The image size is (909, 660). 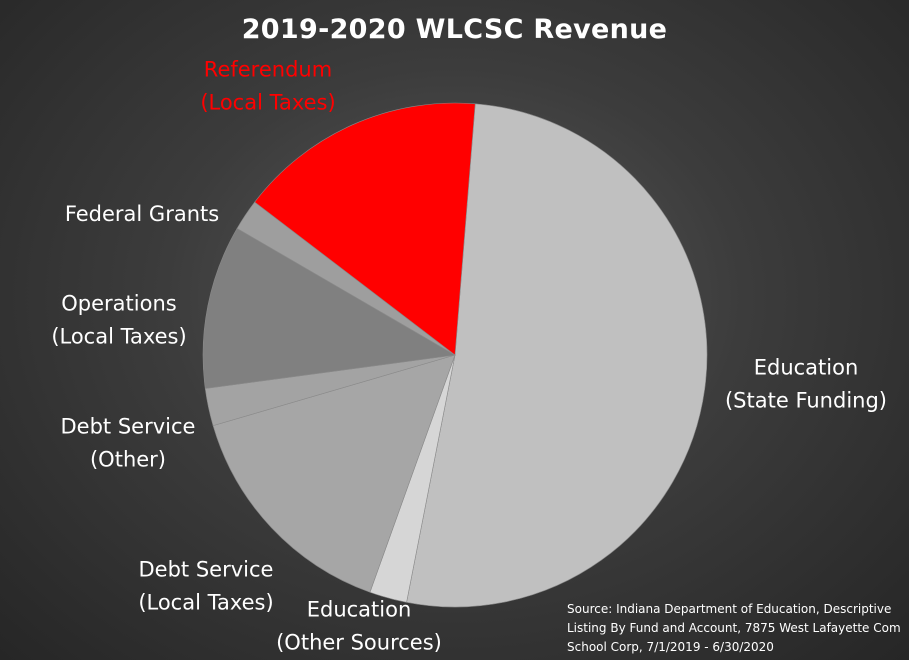 I want to click on slice-label: Education (Other Sources), so click(x=359, y=626).